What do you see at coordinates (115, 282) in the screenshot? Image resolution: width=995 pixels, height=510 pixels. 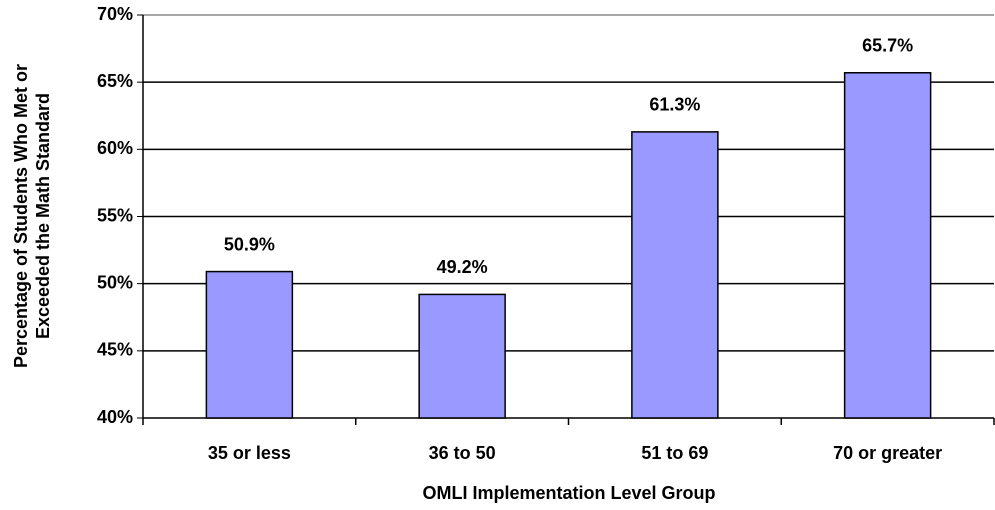 I see `y-tick-label: 50%` at bounding box center [115, 282].